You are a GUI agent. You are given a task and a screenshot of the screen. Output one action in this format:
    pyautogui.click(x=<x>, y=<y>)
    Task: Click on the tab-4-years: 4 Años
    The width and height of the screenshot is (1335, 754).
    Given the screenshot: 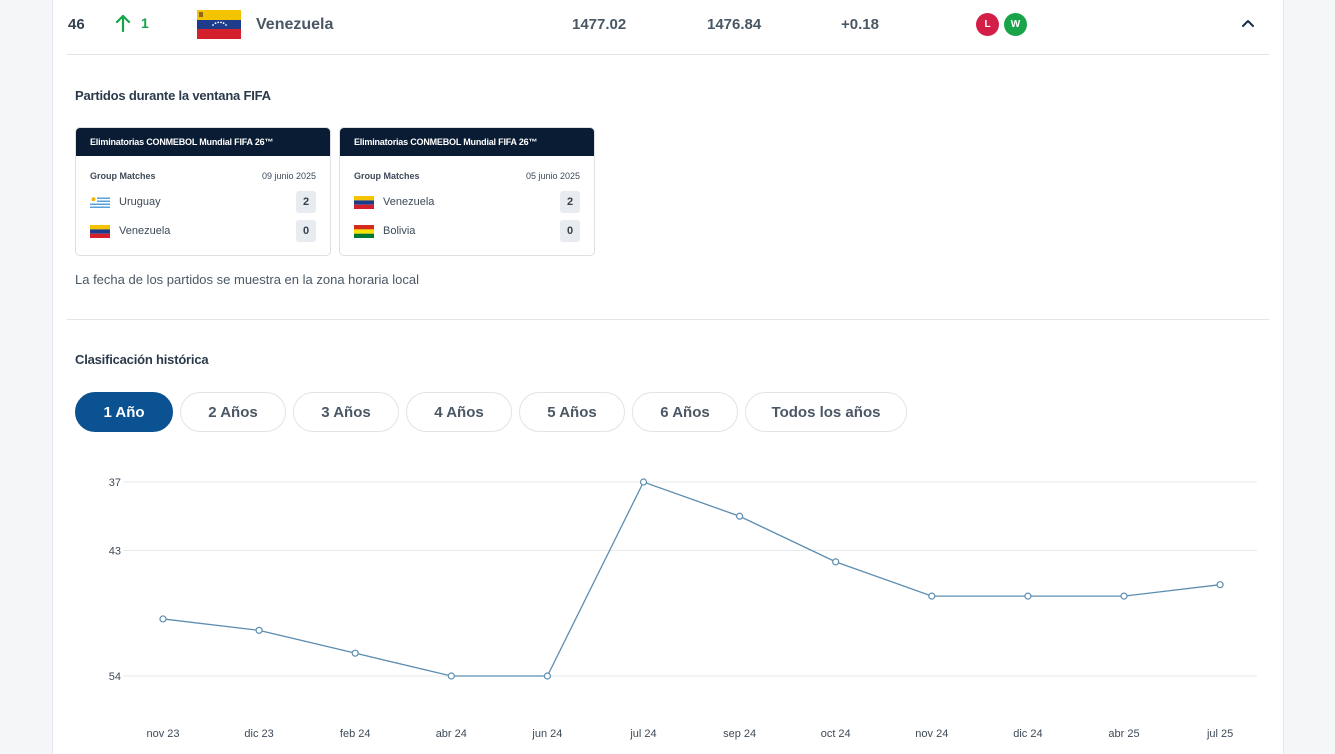 What is the action you would take?
    pyautogui.click(x=459, y=412)
    